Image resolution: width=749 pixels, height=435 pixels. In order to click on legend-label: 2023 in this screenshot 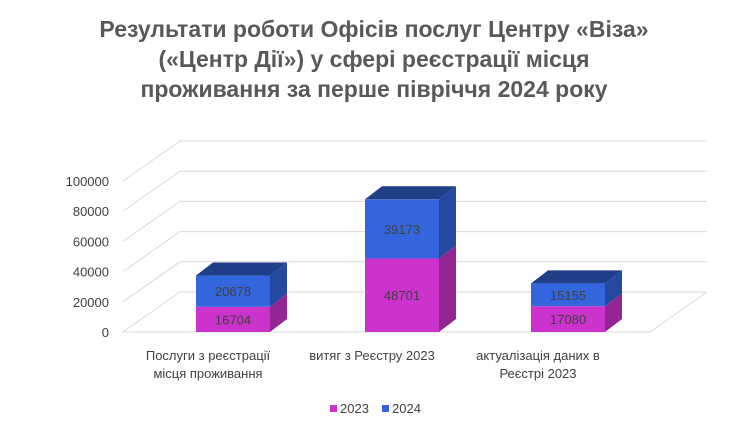, I will do `click(354, 408)`.